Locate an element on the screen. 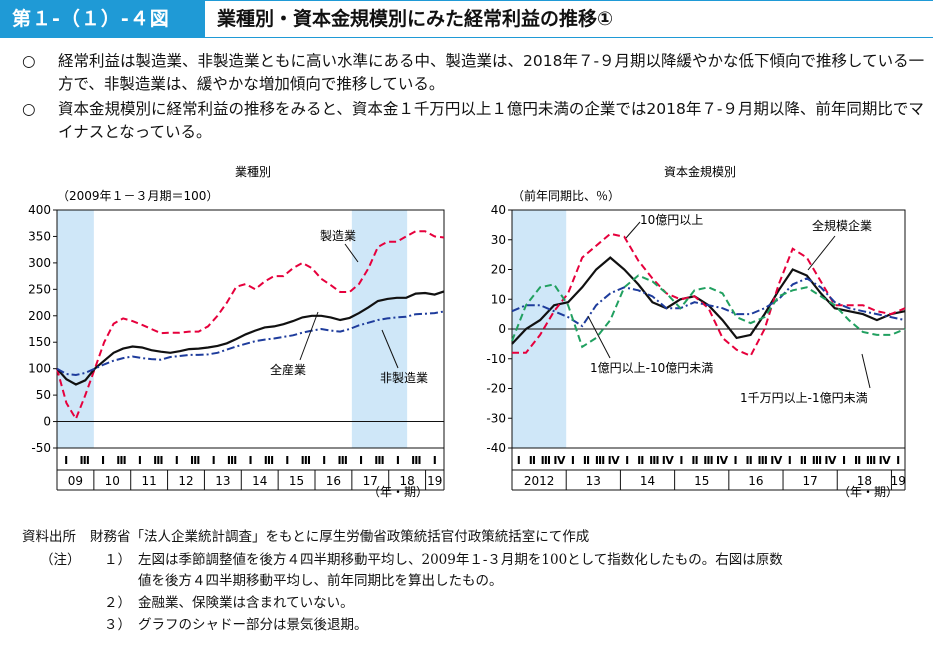  y-tick-label: 250 is located at coordinates (39, 289).